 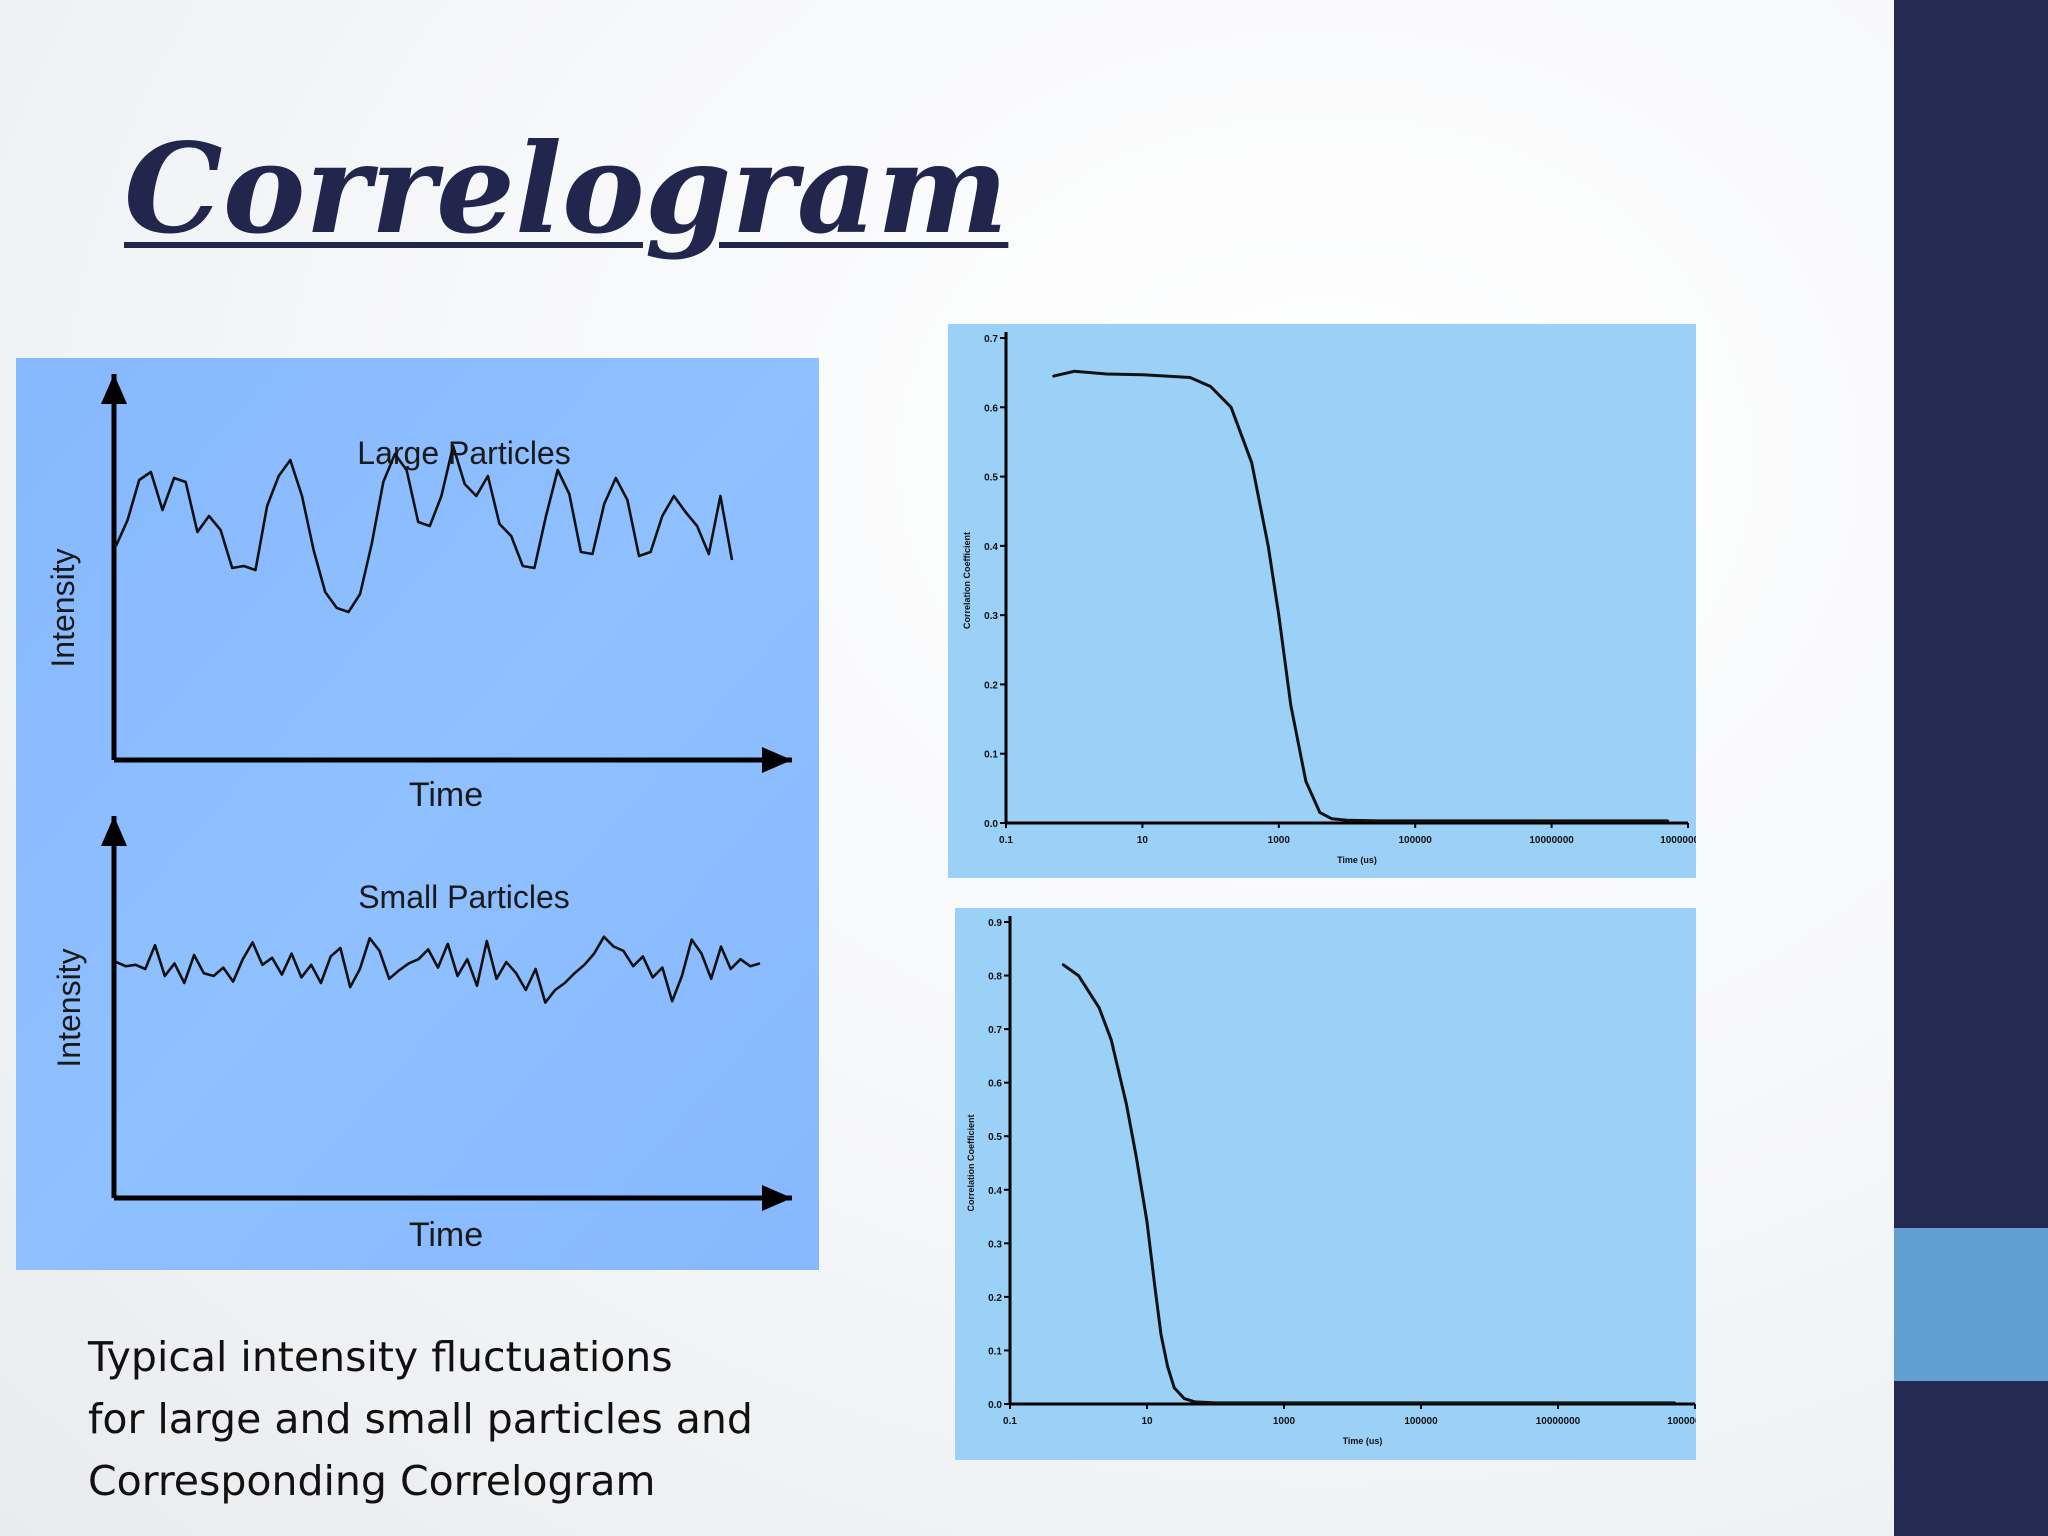 What do you see at coordinates (1279, 840) in the screenshot?
I see `correlogram-large-x-tick-label: 1000` at bounding box center [1279, 840].